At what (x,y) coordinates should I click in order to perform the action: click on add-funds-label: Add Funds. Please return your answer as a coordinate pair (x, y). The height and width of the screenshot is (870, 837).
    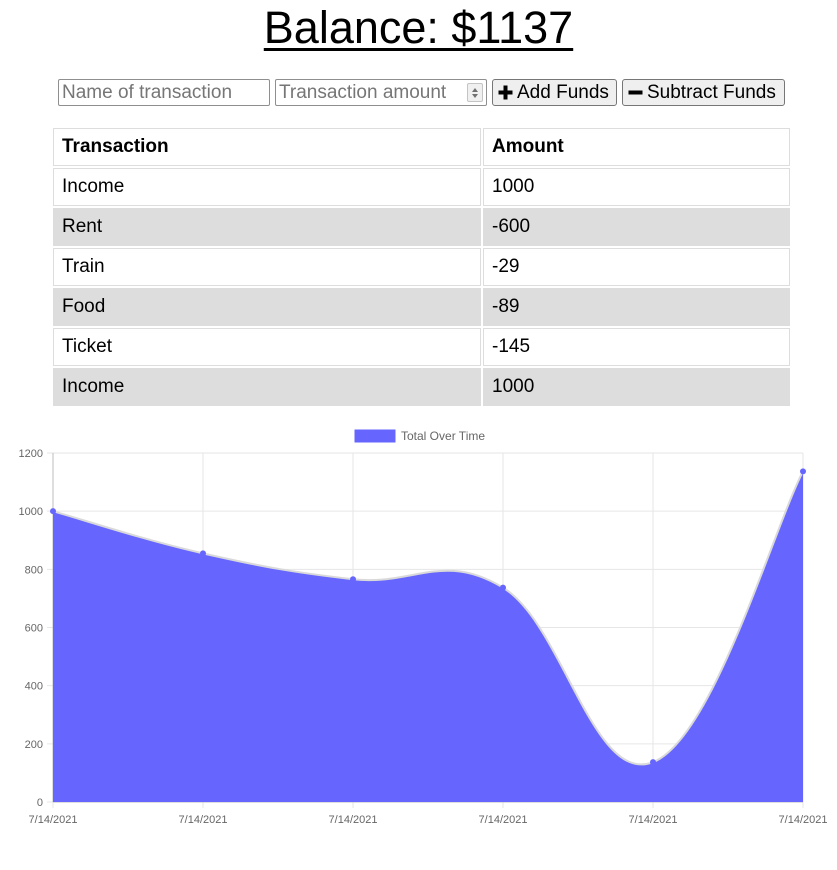
    Looking at the image, I should click on (563, 92).